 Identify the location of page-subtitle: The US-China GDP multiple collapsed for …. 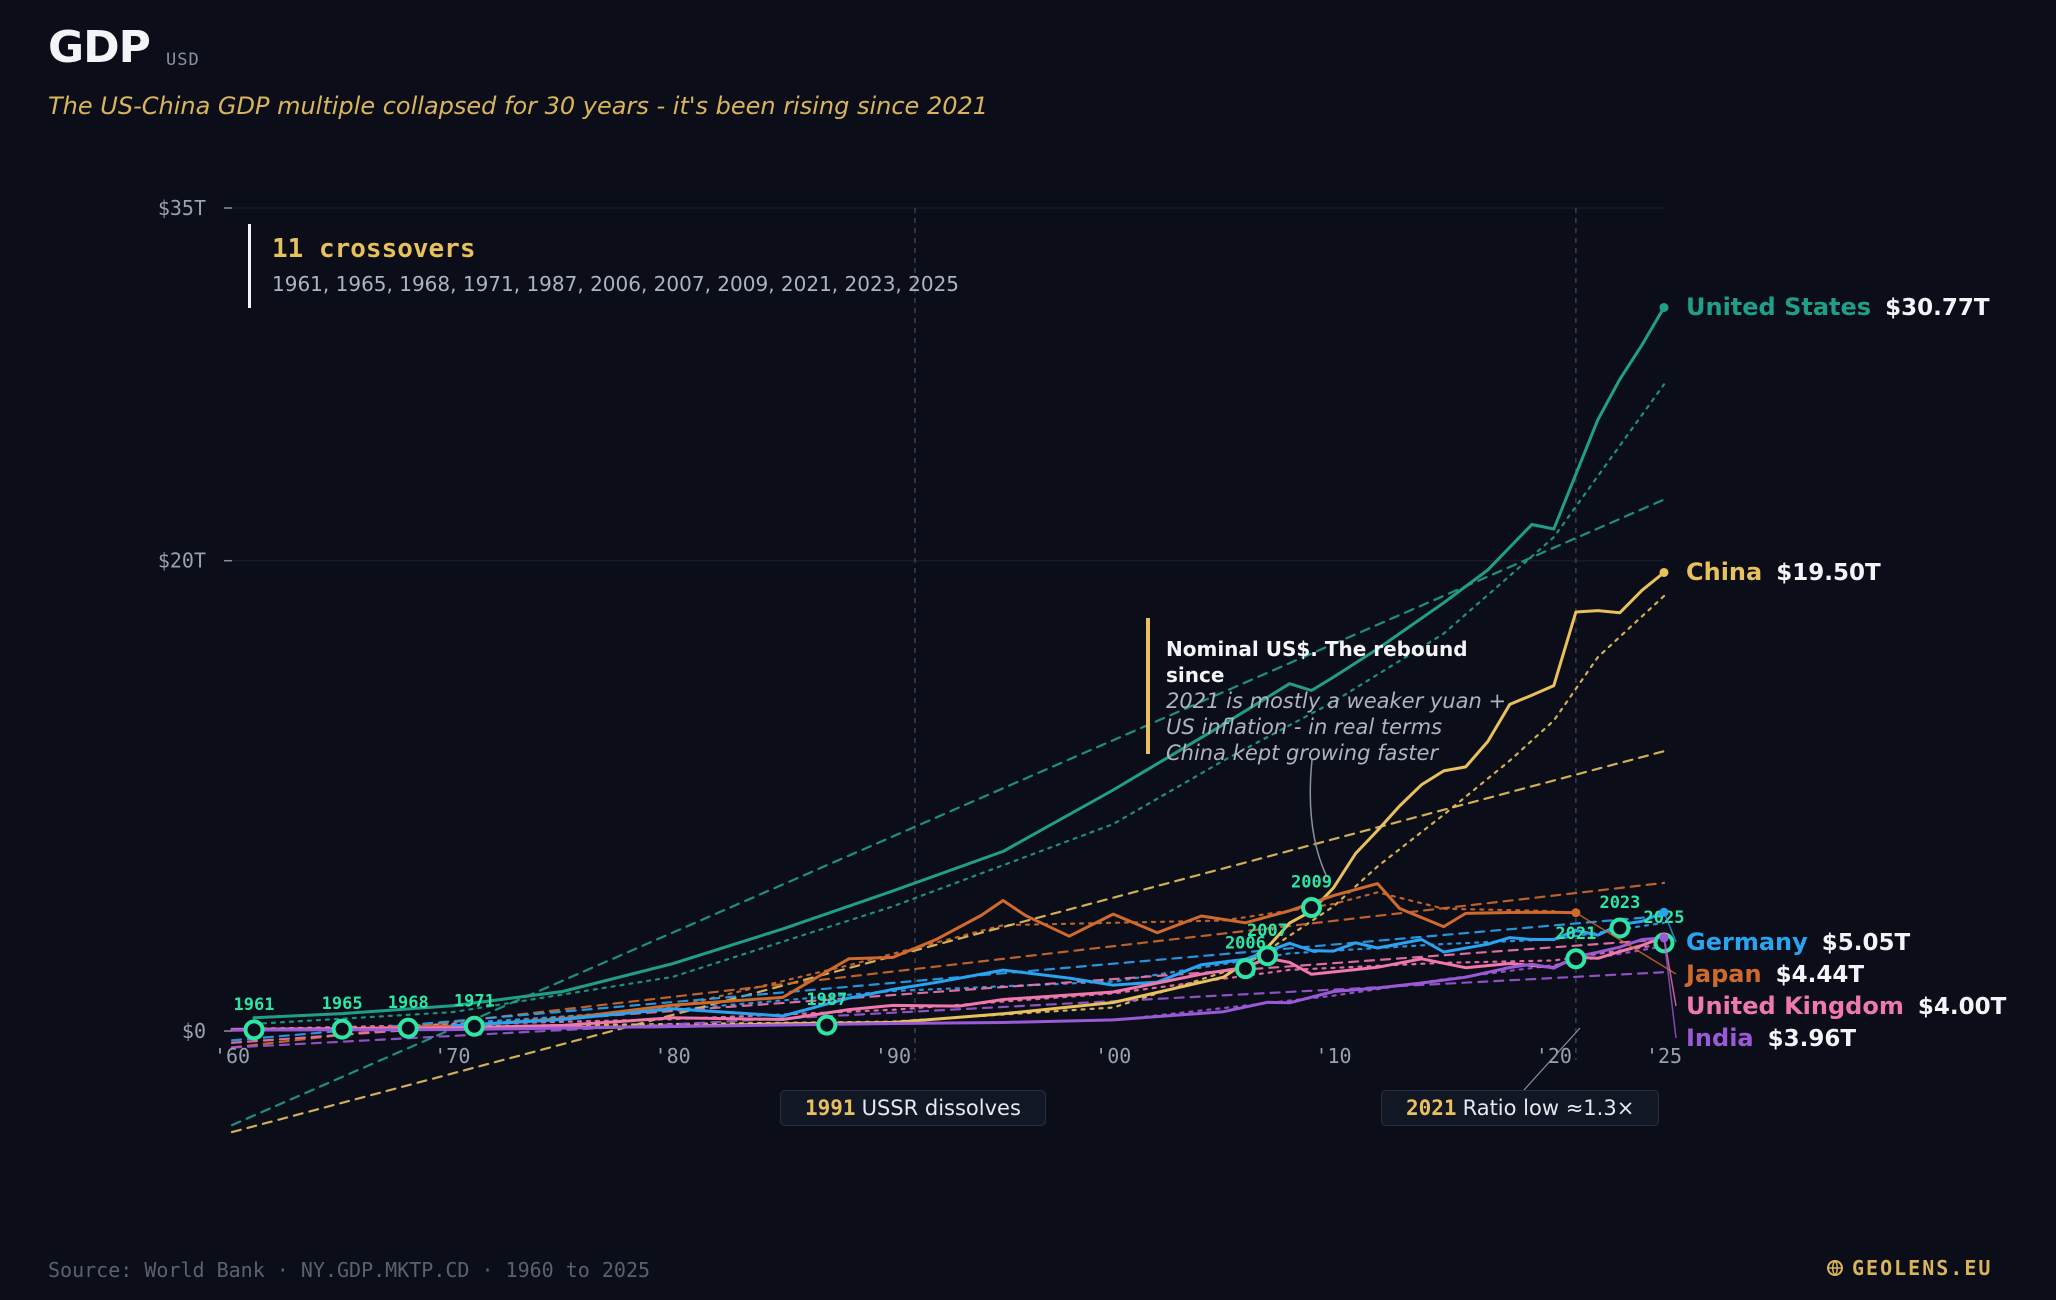
(518, 106).